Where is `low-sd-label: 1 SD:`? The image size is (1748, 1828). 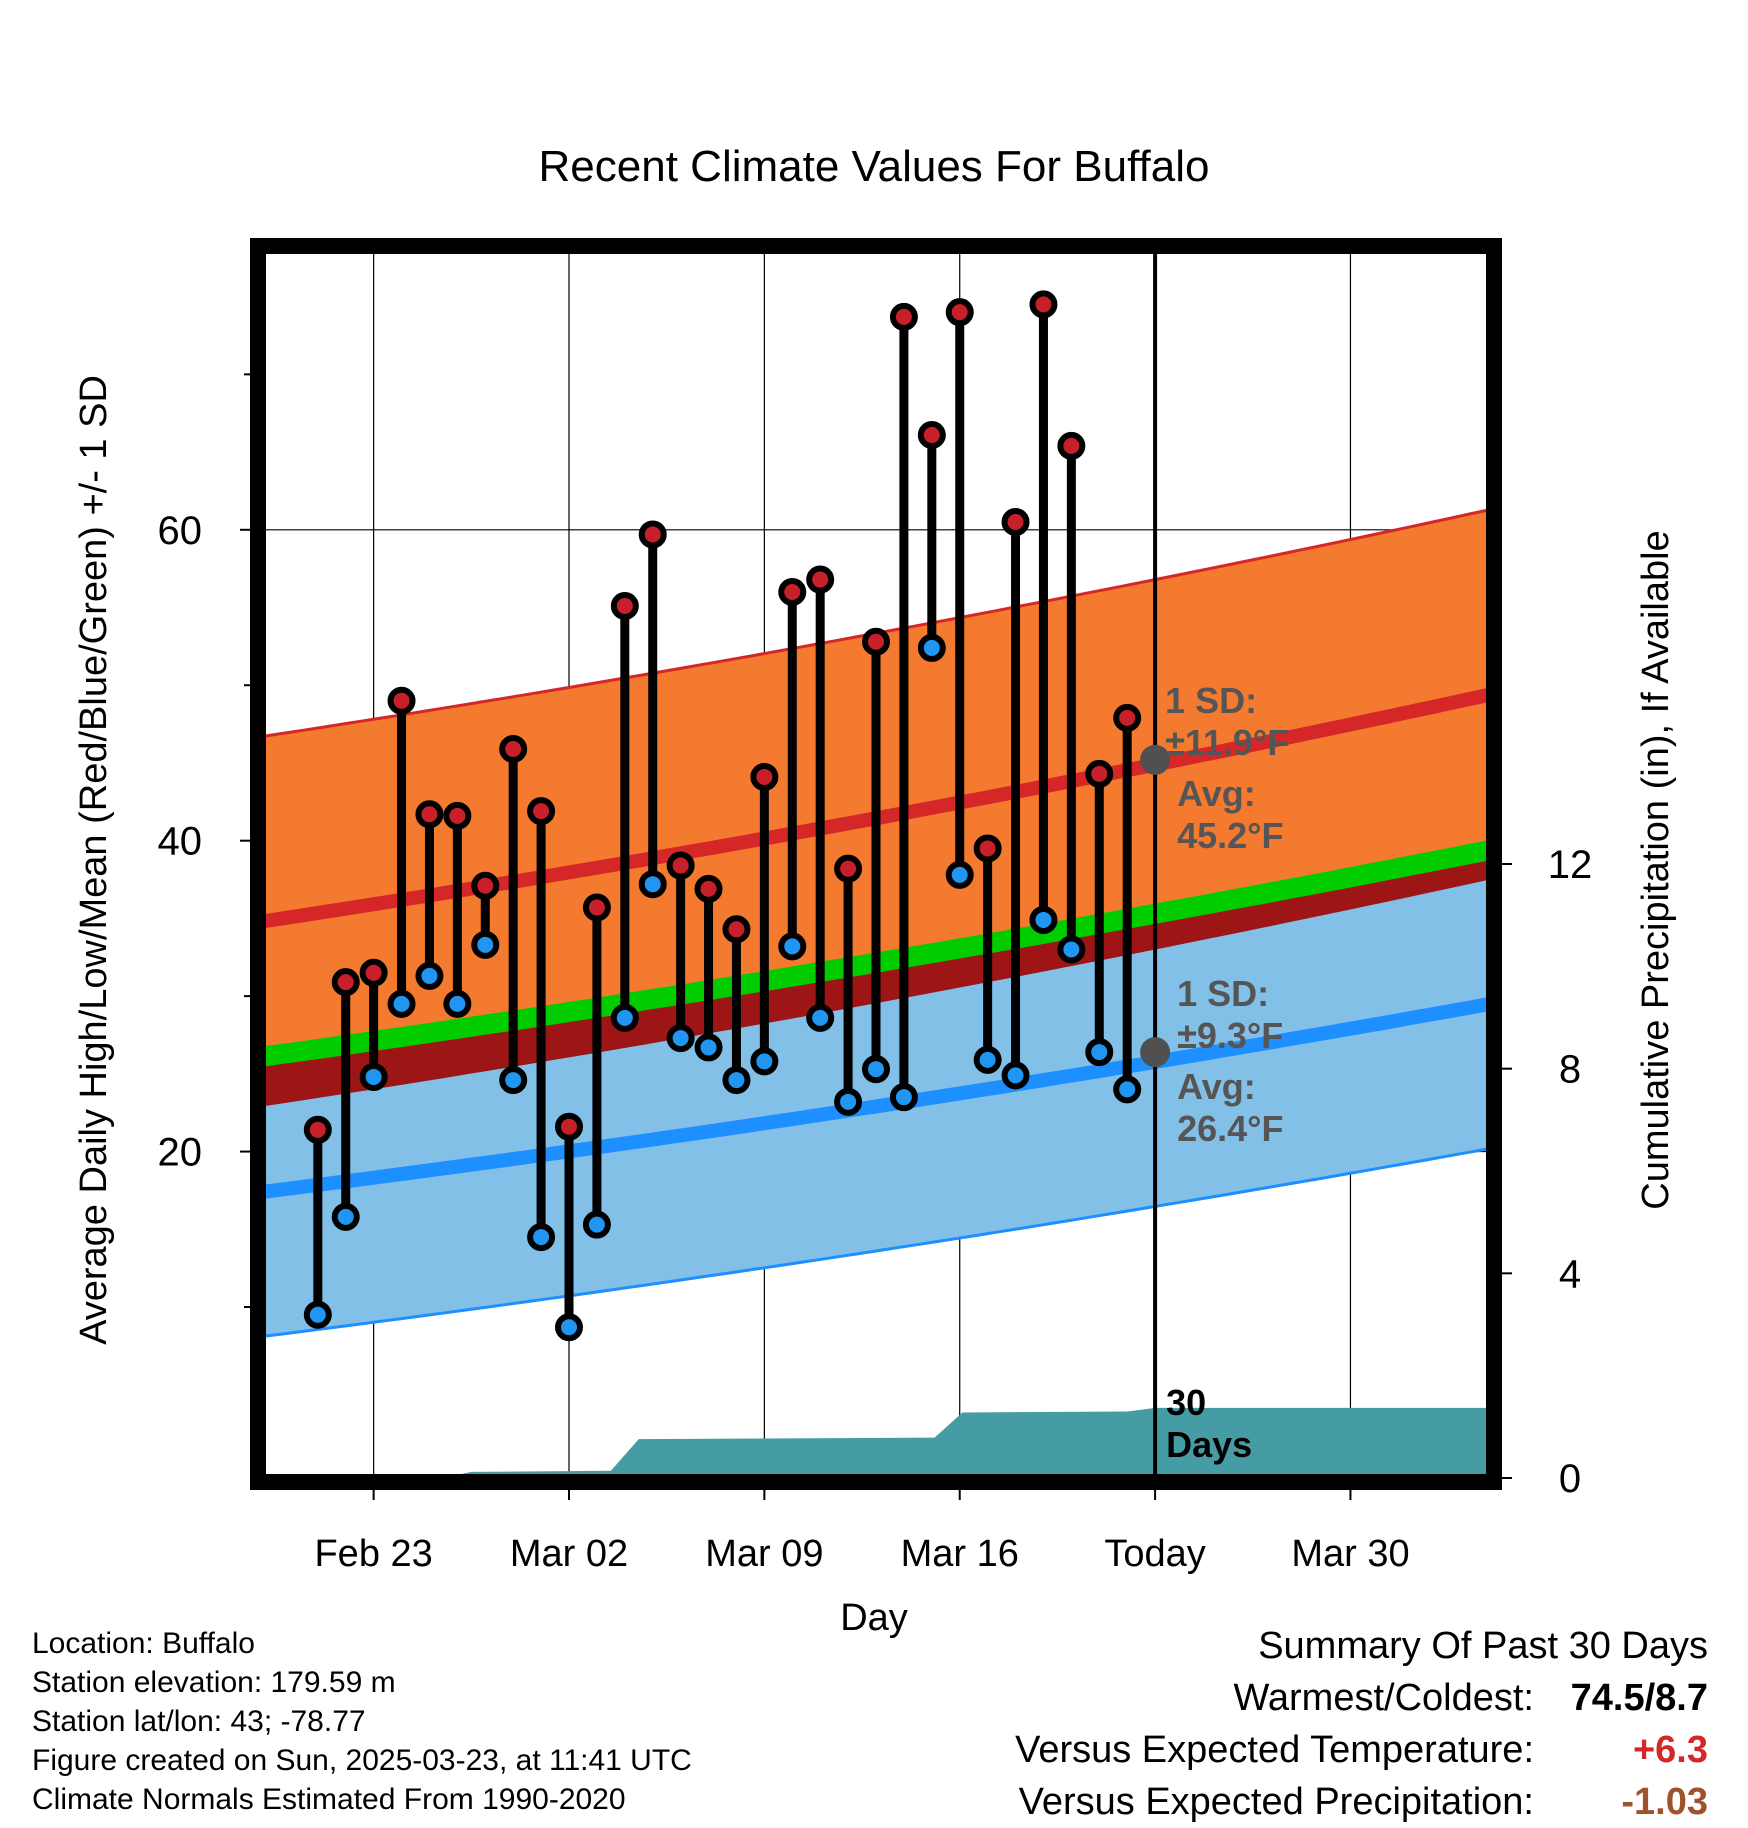
low-sd-label: 1 SD: is located at coordinates (1223, 993).